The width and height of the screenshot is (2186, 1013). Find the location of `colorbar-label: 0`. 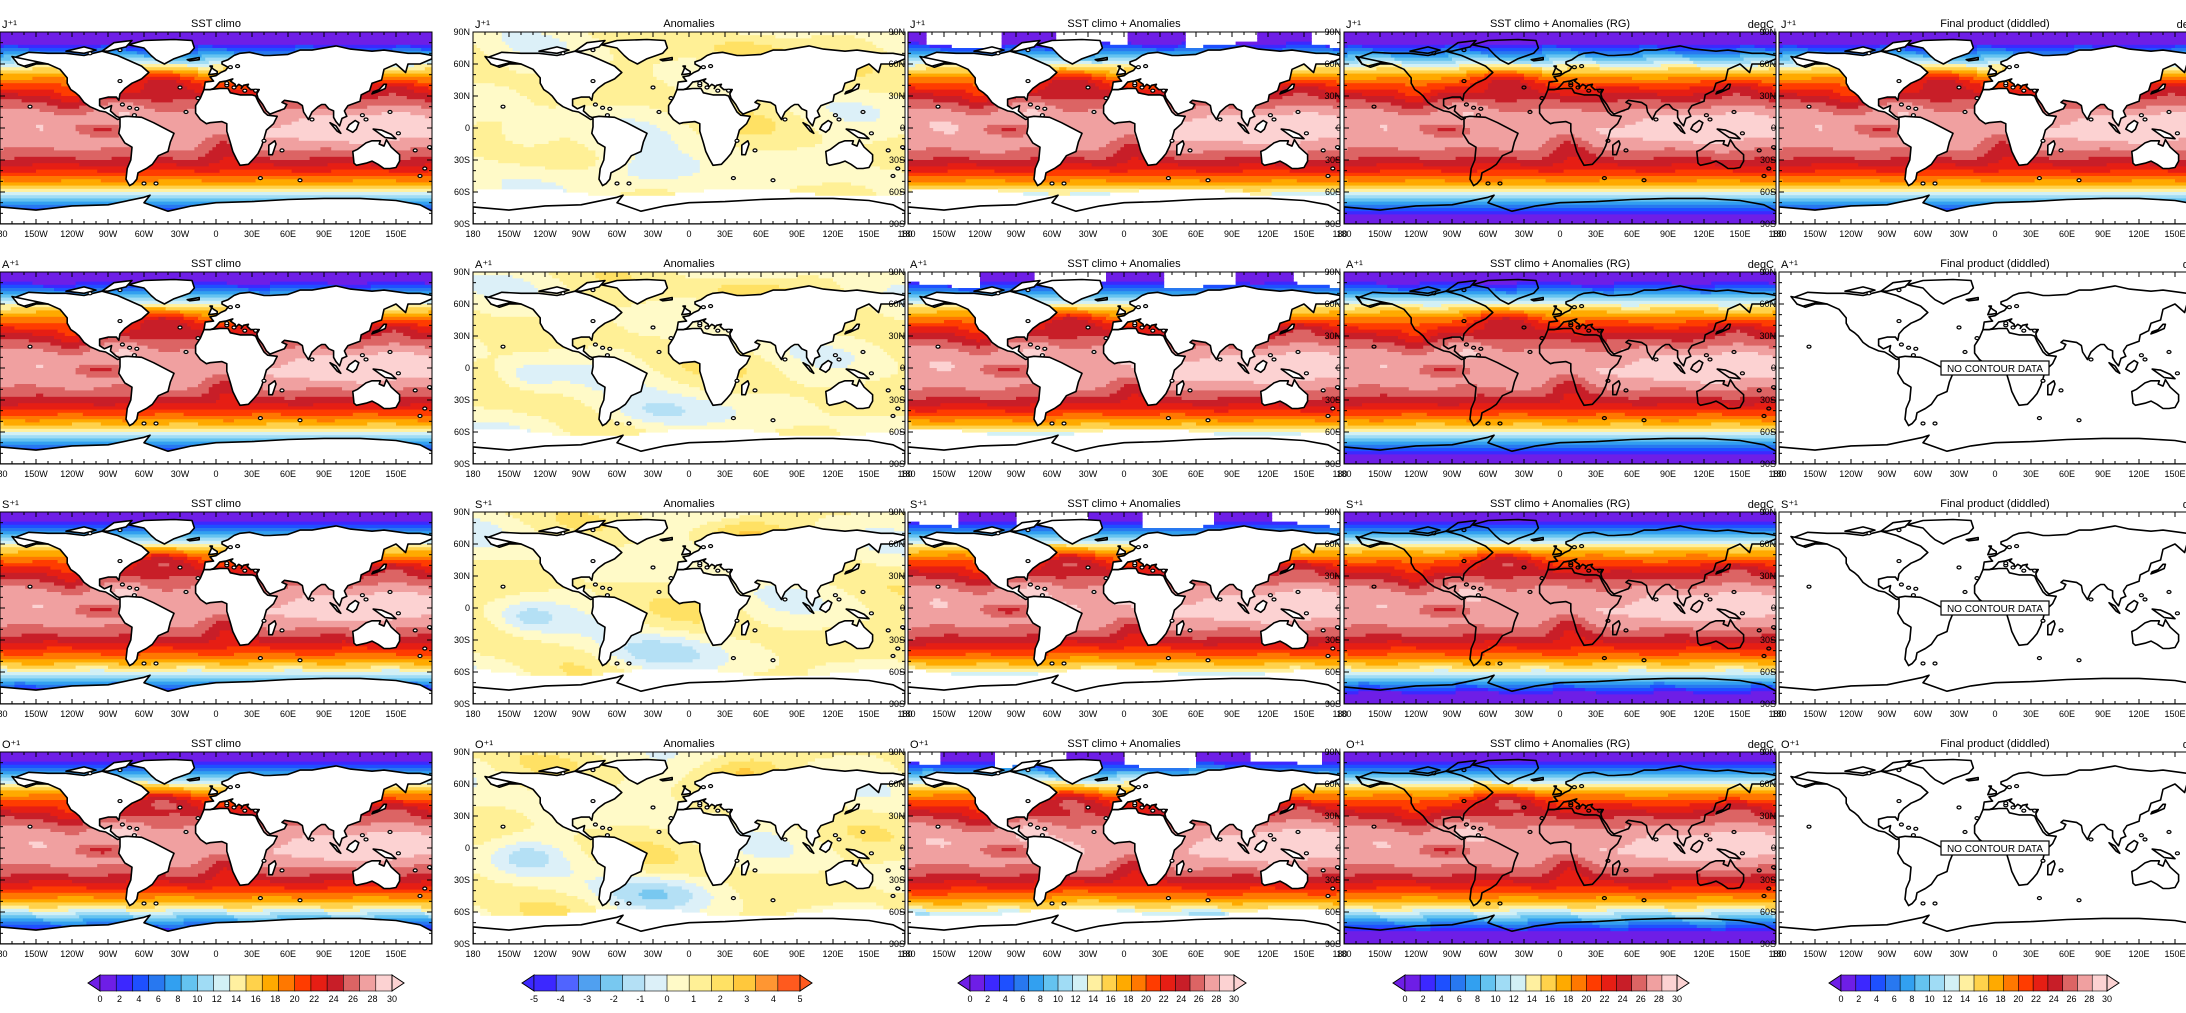

colorbar-label: 0 is located at coordinates (969, 999).